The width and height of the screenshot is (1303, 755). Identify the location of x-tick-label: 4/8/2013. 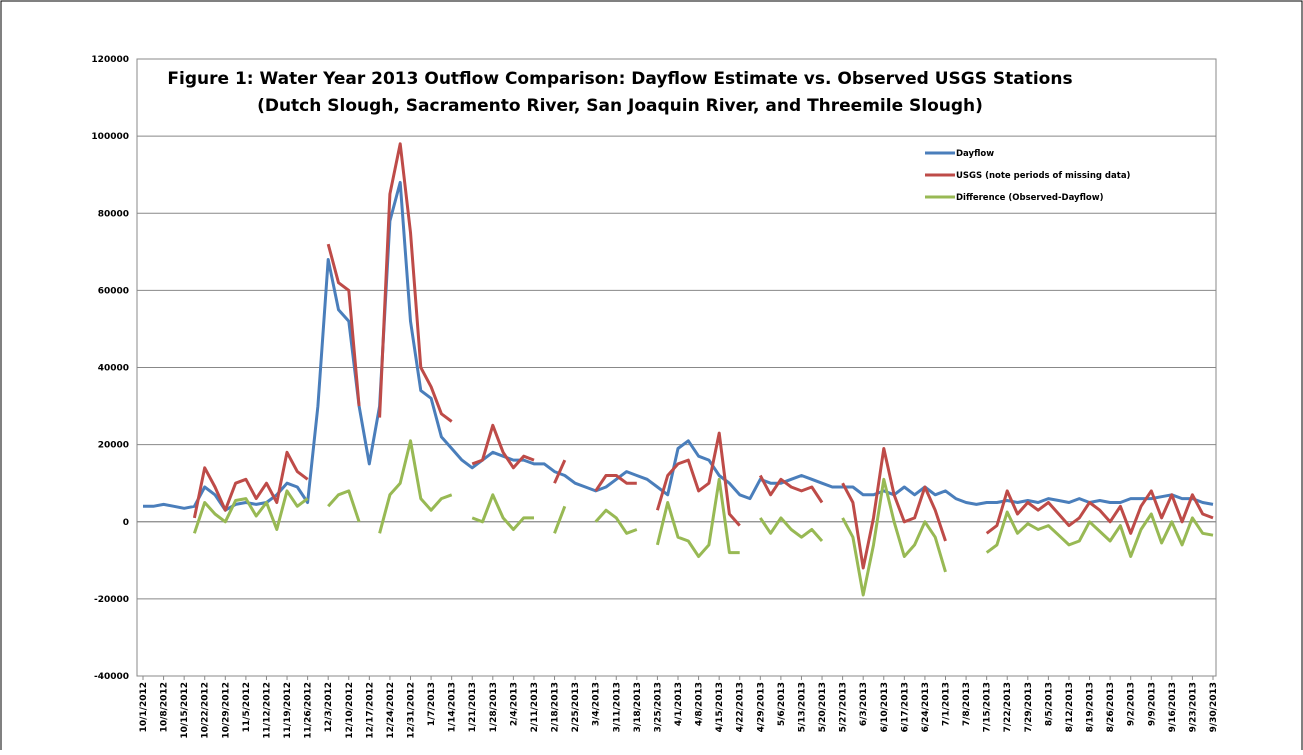
(700, 704).